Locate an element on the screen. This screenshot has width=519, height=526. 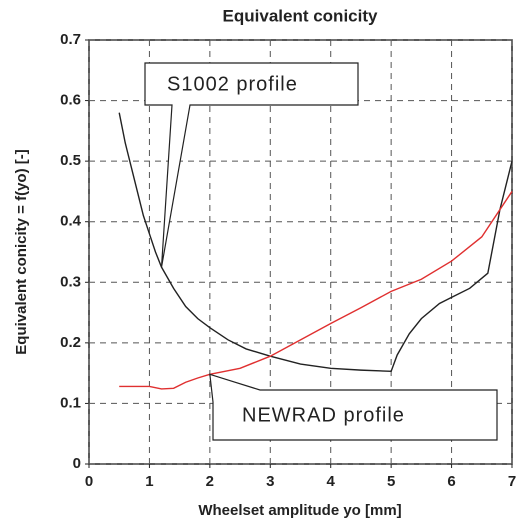
y-tick-label: 0.5 is located at coordinates (70, 160).